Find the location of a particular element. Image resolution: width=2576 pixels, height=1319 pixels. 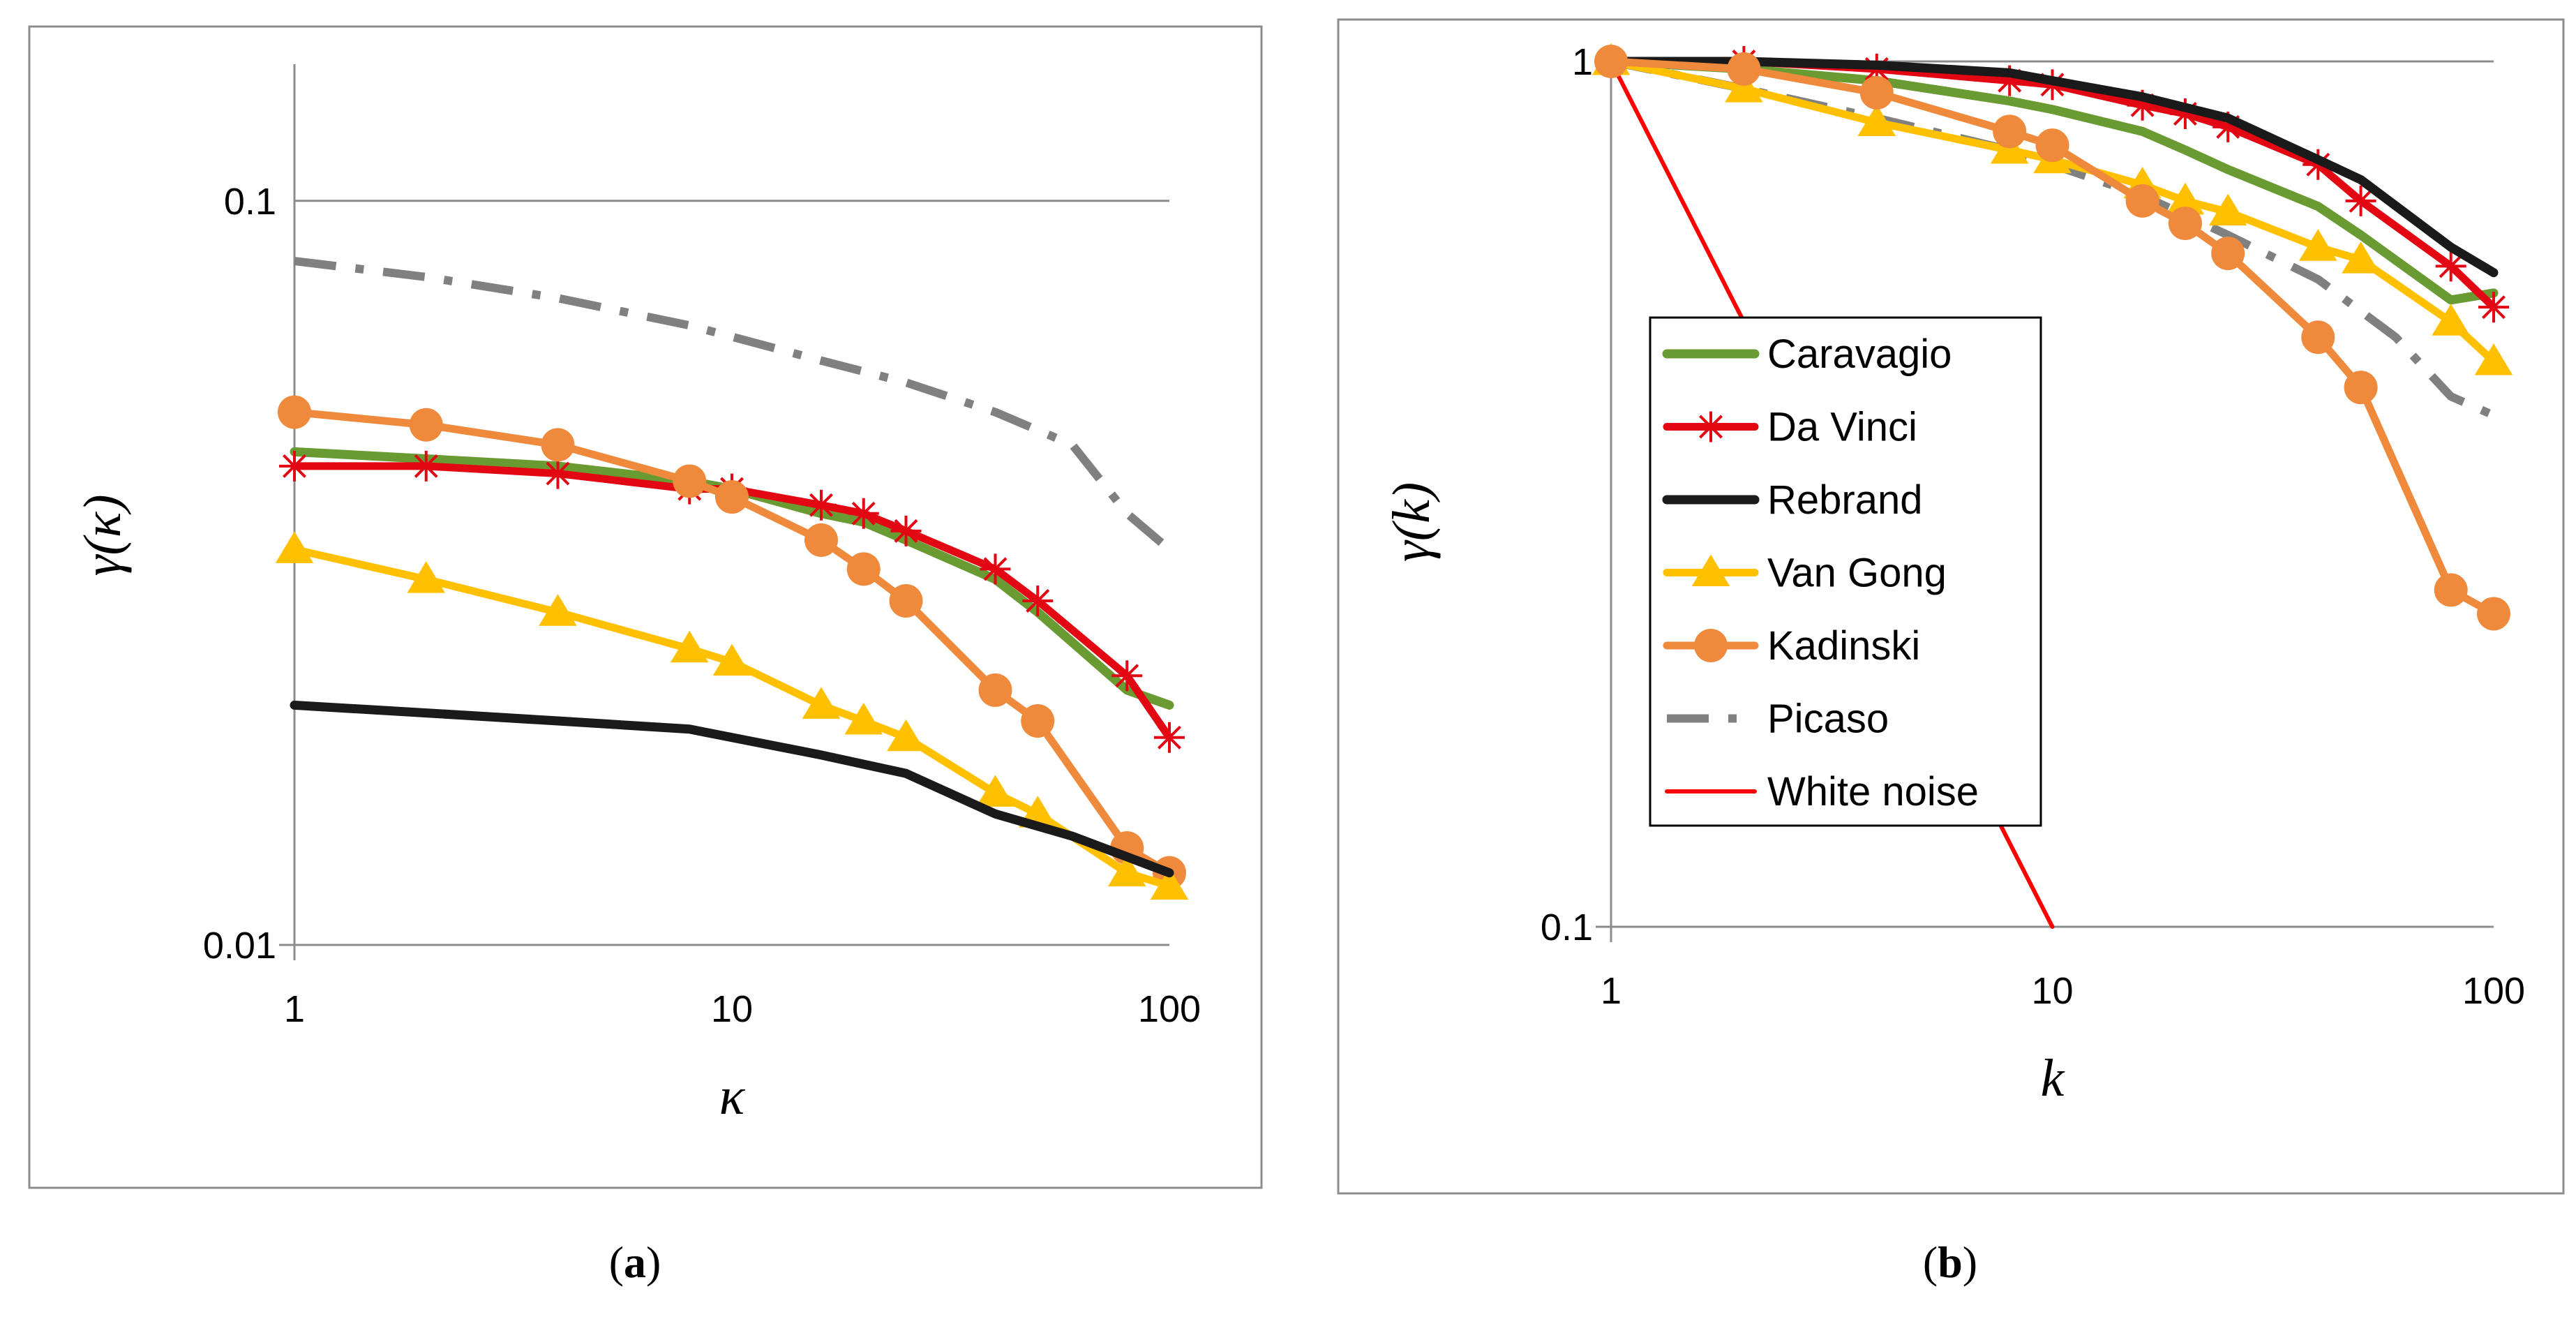

panel-a-series-caravagio is located at coordinates (732, 578).